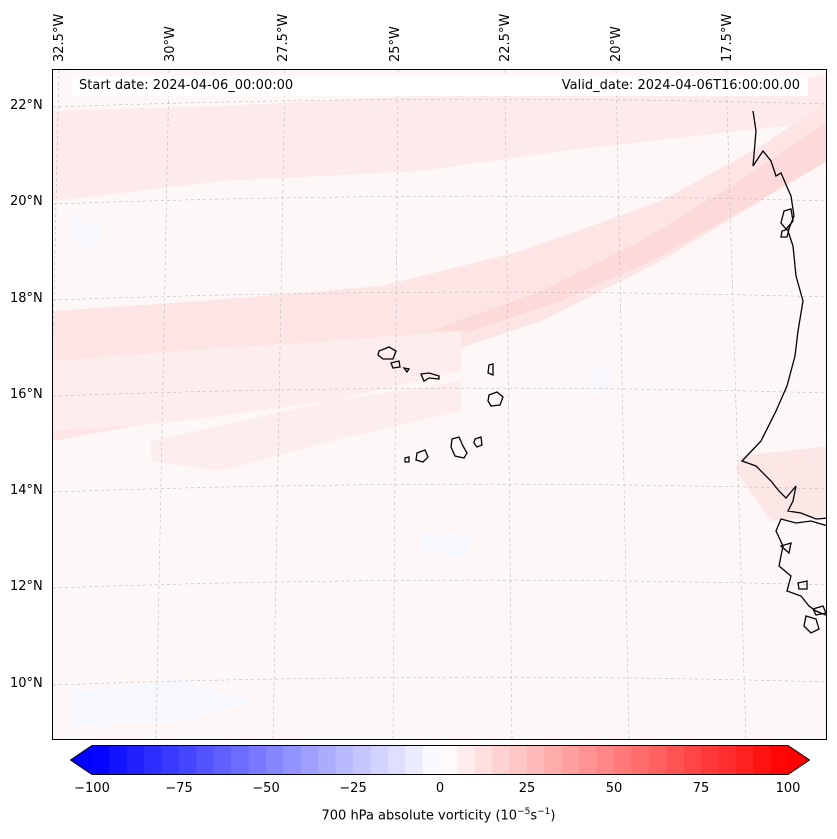 The height and width of the screenshot is (839, 837). What do you see at coordinates (783, 372) in the screenshot?
I see `coastlines` at bounding box center [783, 372].